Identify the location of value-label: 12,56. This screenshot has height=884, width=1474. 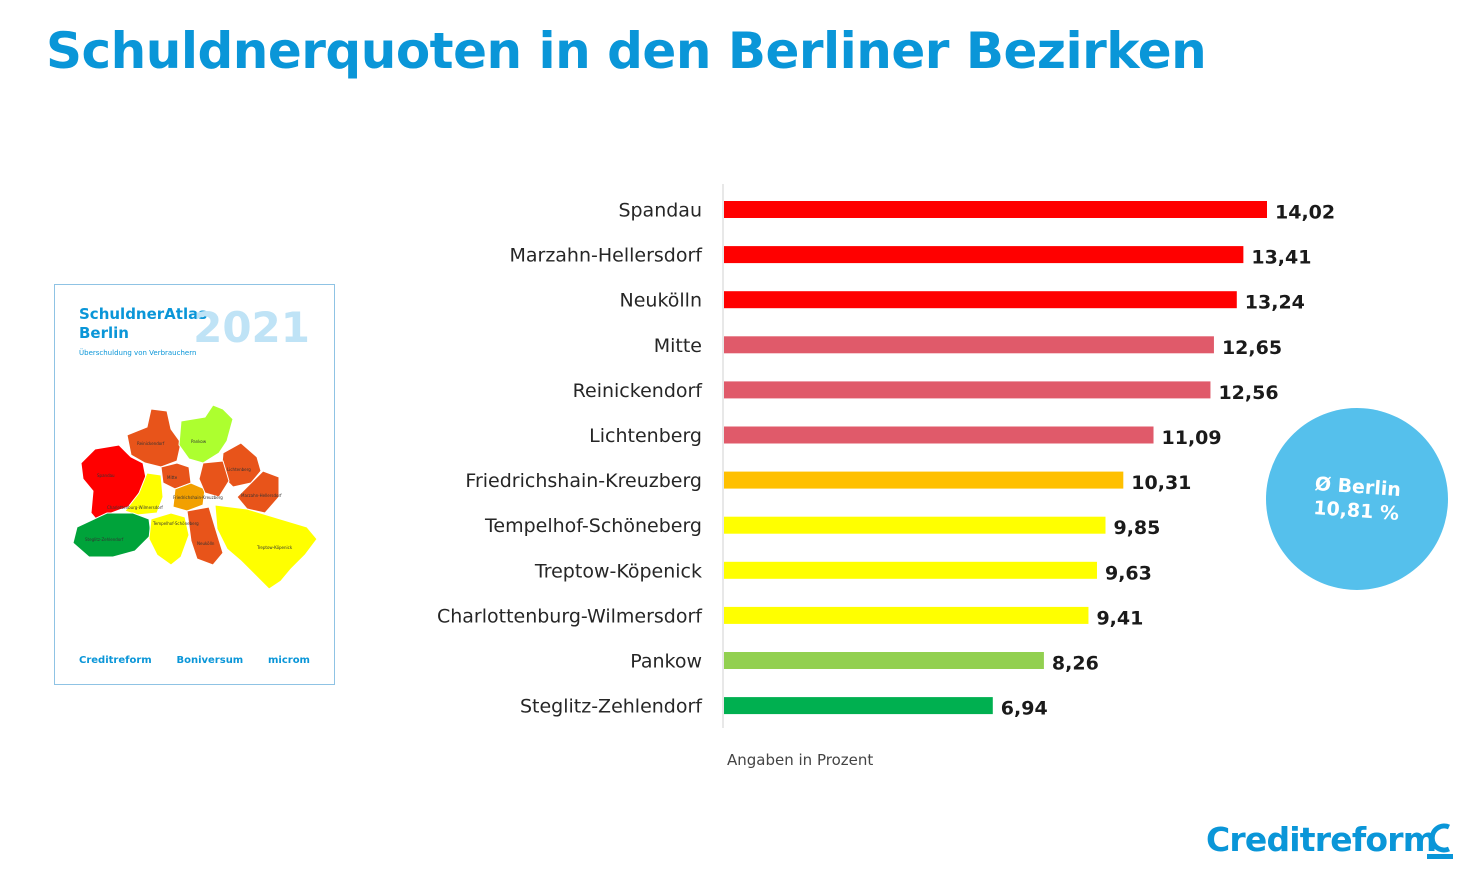
(1248, 393).